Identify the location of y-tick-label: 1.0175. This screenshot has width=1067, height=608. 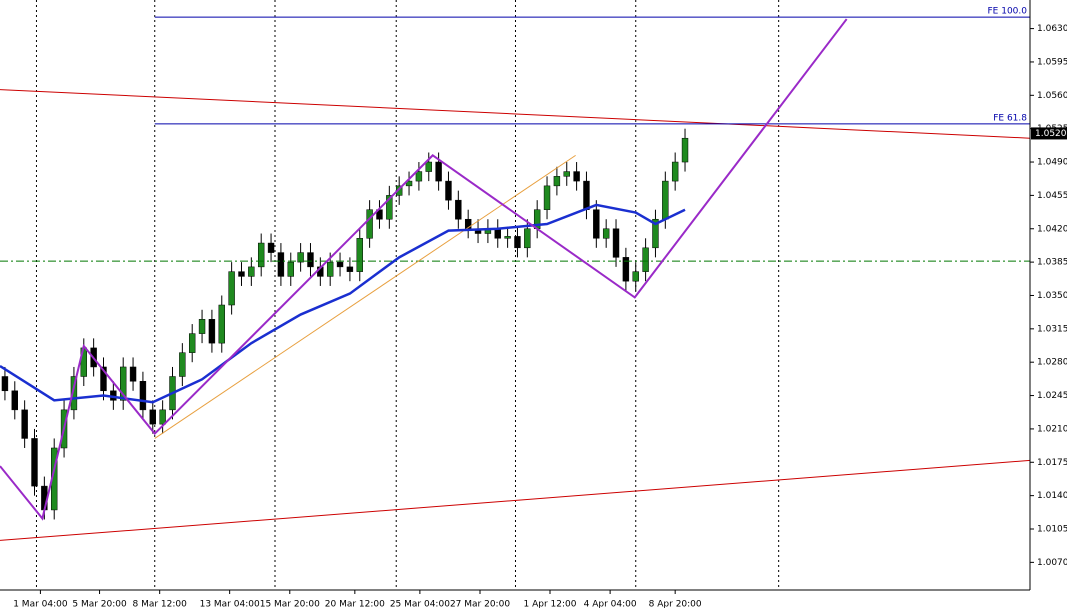
(1052, 463).